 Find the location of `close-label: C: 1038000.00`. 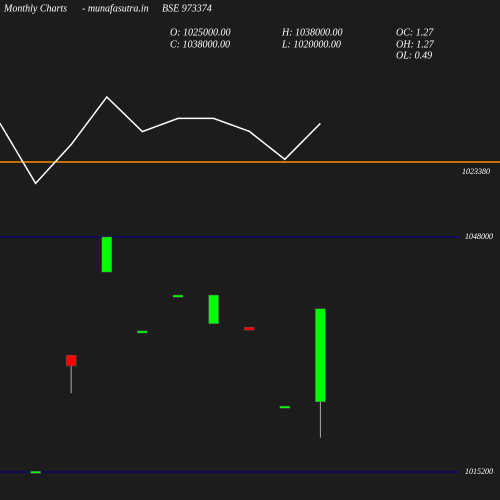

close-label: C: 1038000.00 is located at coordinates (200, 44).